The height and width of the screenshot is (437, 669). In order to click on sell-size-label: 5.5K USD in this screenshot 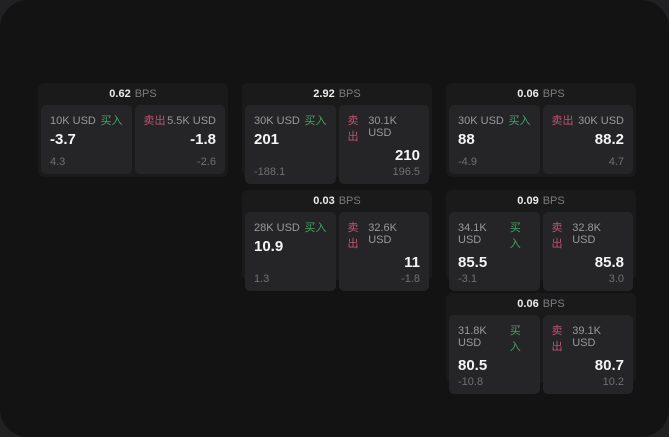, I will do `click(191, 121)`.